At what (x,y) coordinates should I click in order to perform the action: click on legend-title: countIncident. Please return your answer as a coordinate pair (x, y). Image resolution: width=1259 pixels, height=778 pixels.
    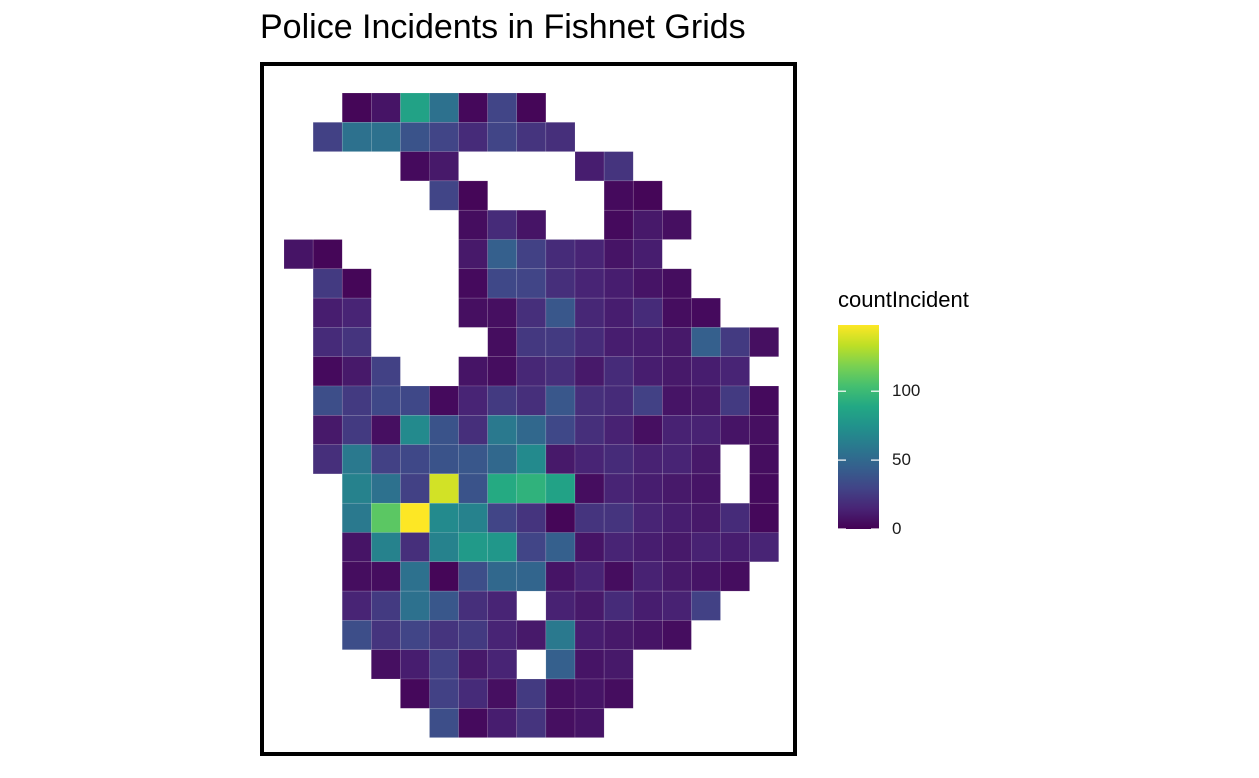
    Looking at the image, I should click on (903, 299).